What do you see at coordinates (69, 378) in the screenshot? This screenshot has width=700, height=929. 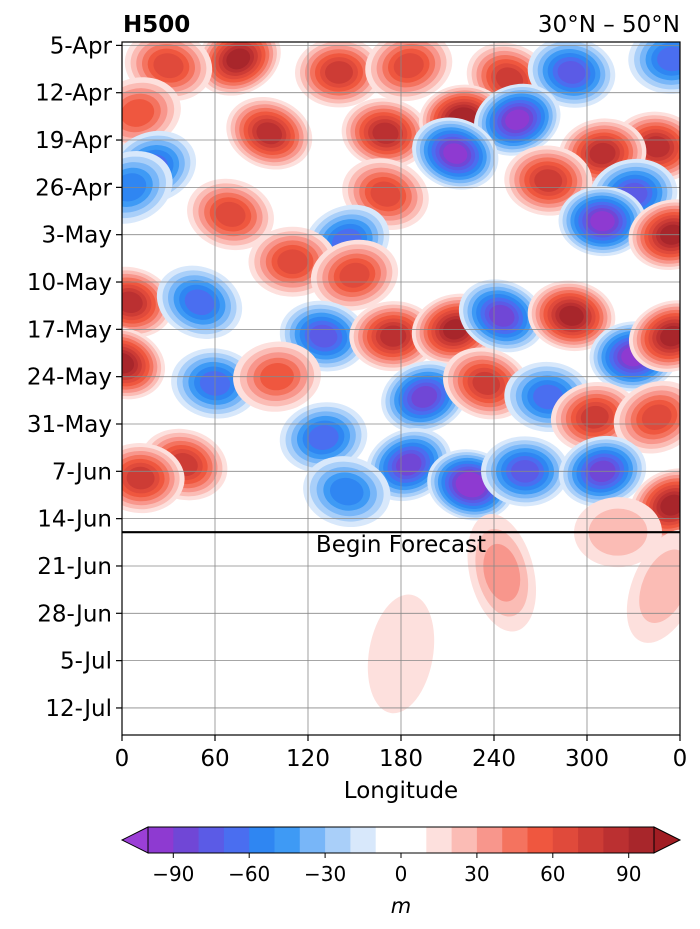 I see `y-tick-label: 24-May` at bounding box center [69, 378].